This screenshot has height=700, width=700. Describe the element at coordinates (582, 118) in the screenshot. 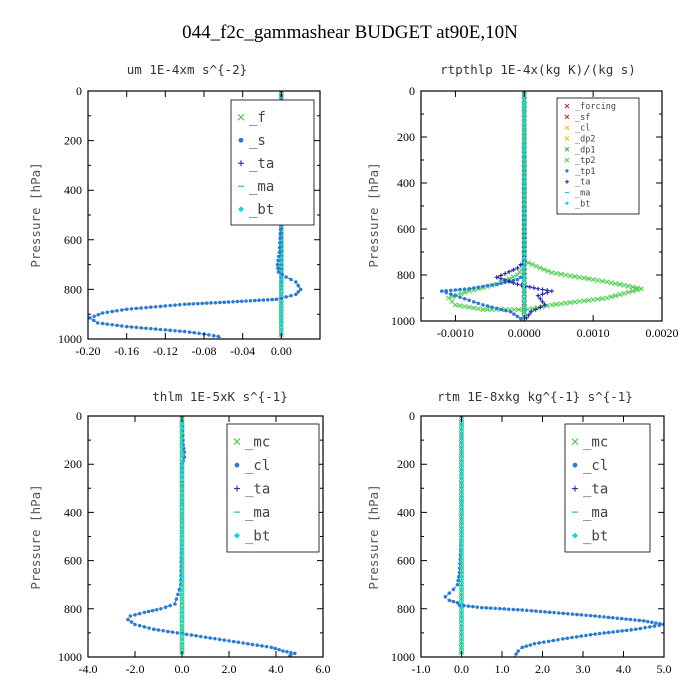

I see `rtpthlp-legend-label: _sf` at that location.